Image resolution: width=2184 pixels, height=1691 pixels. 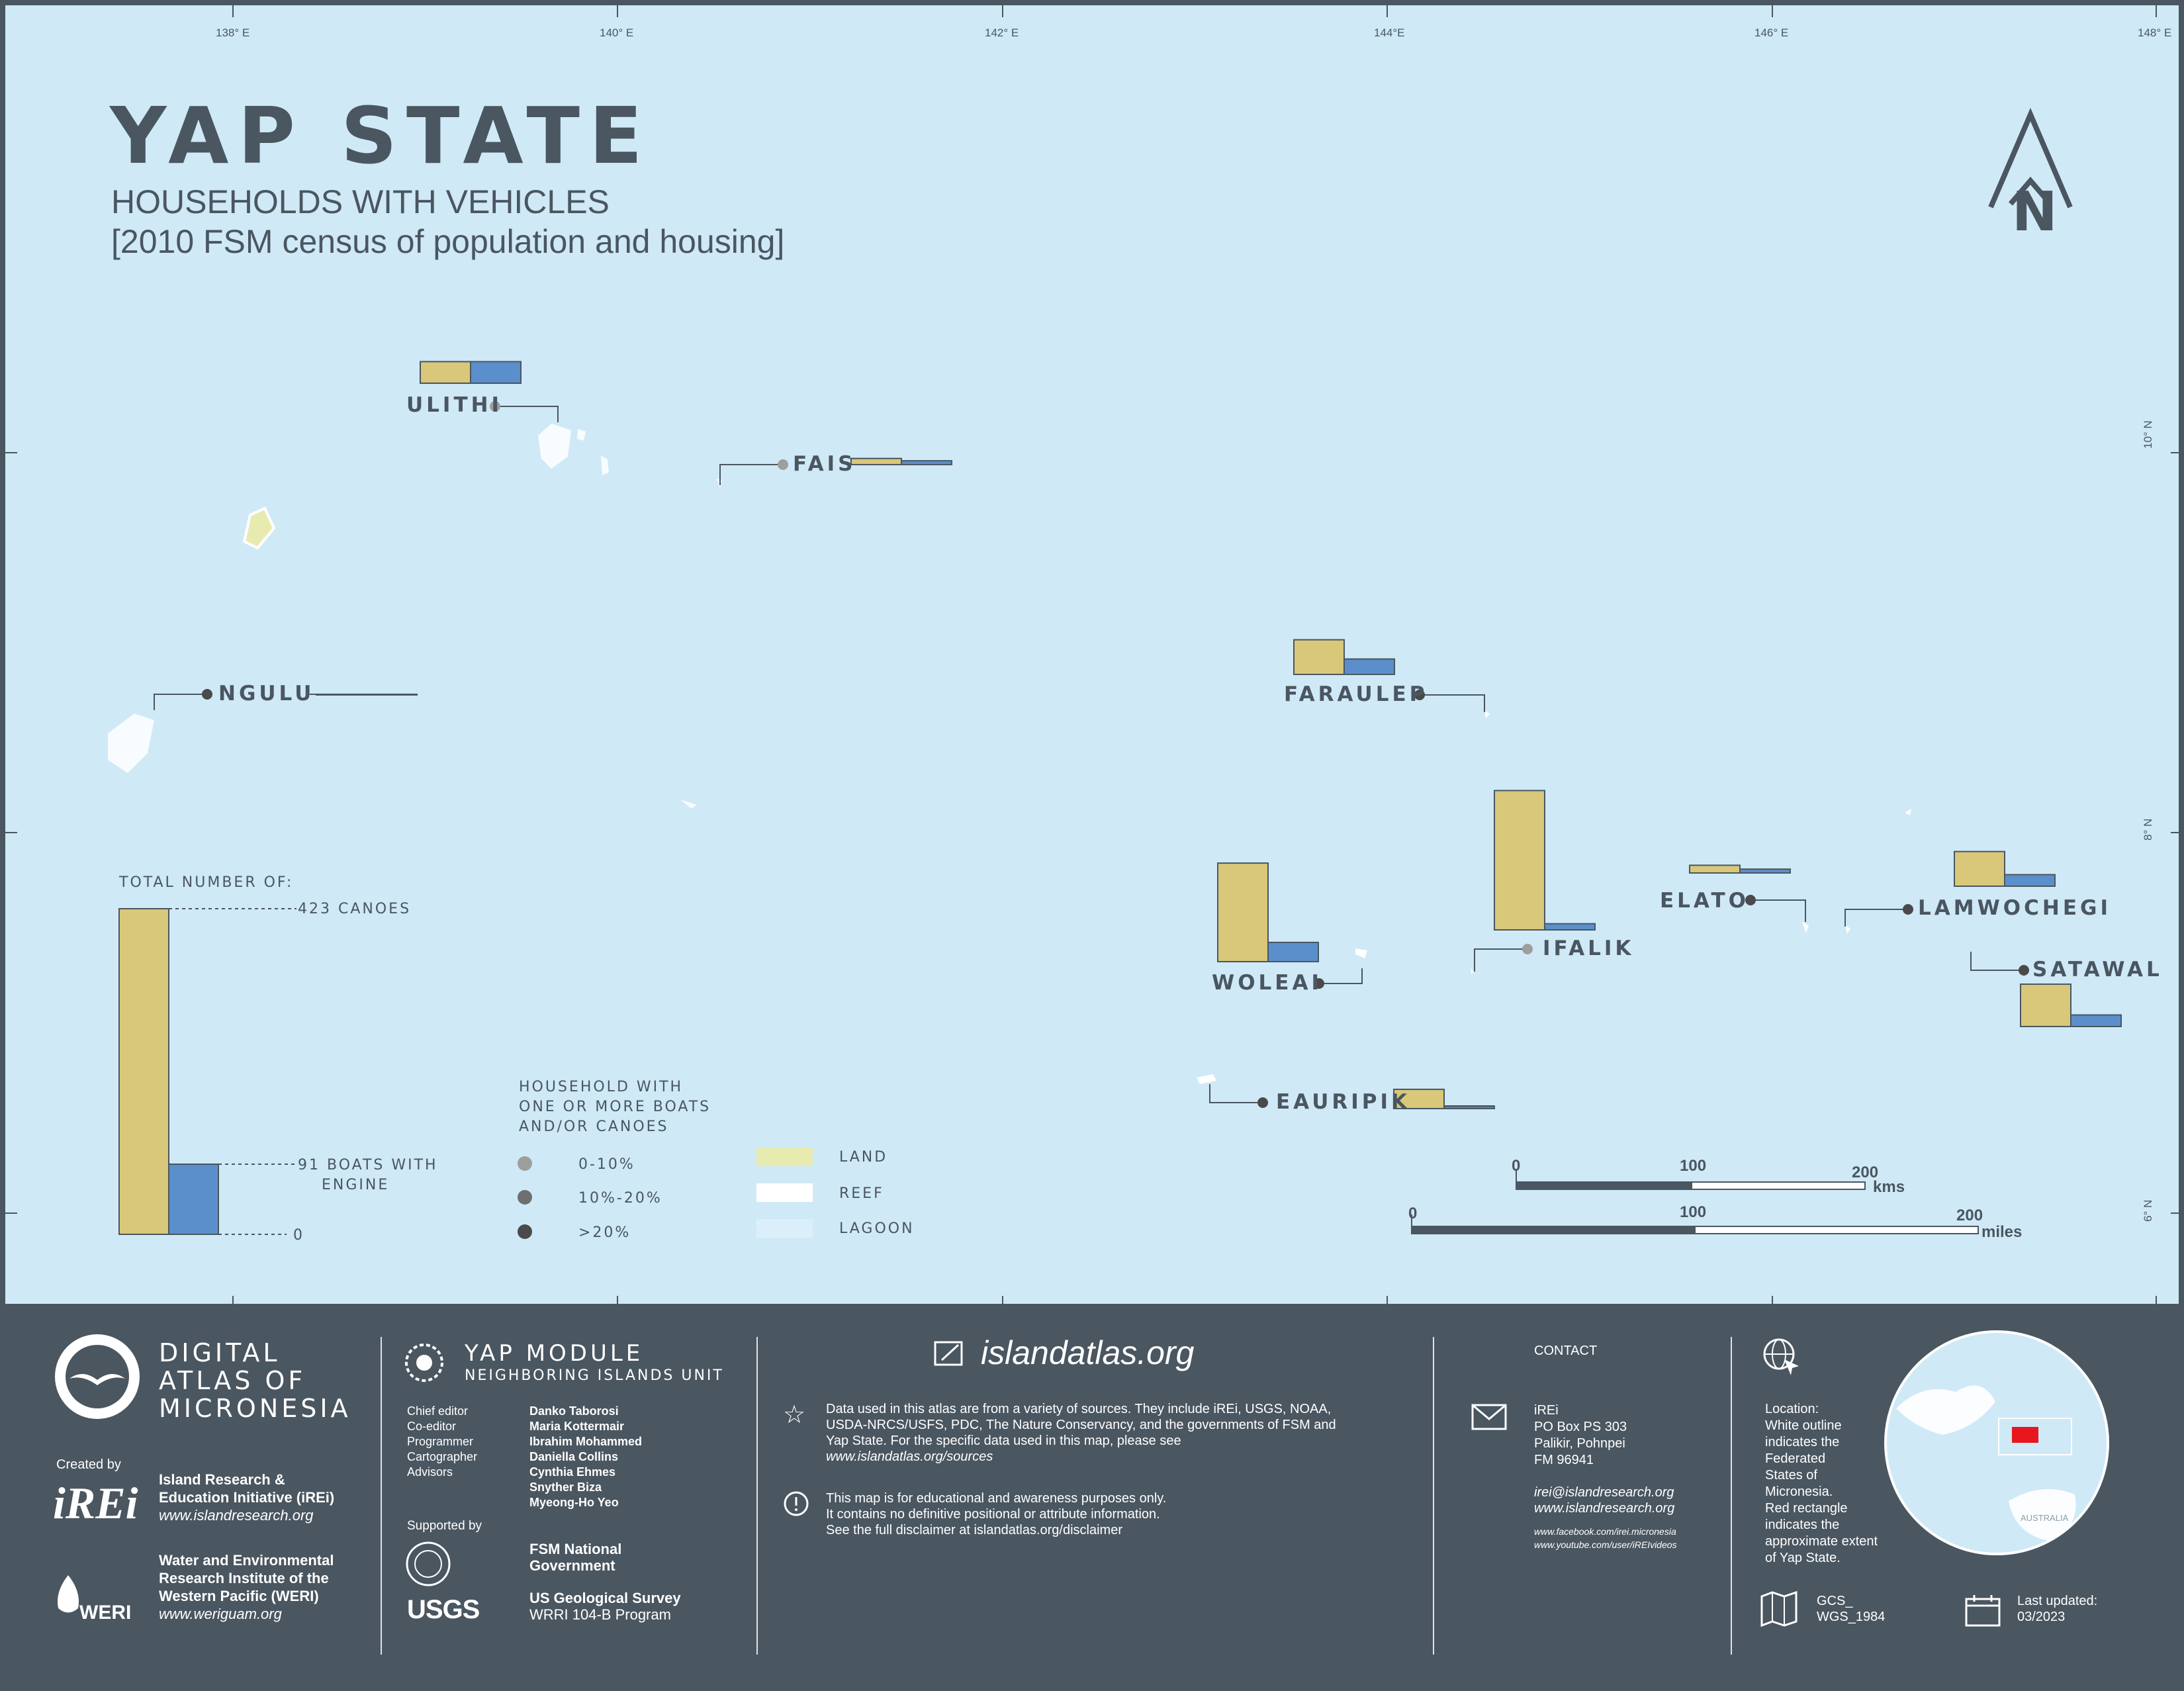 I want to click on projection-1: GCS_, so click(x=1835, y=1601).